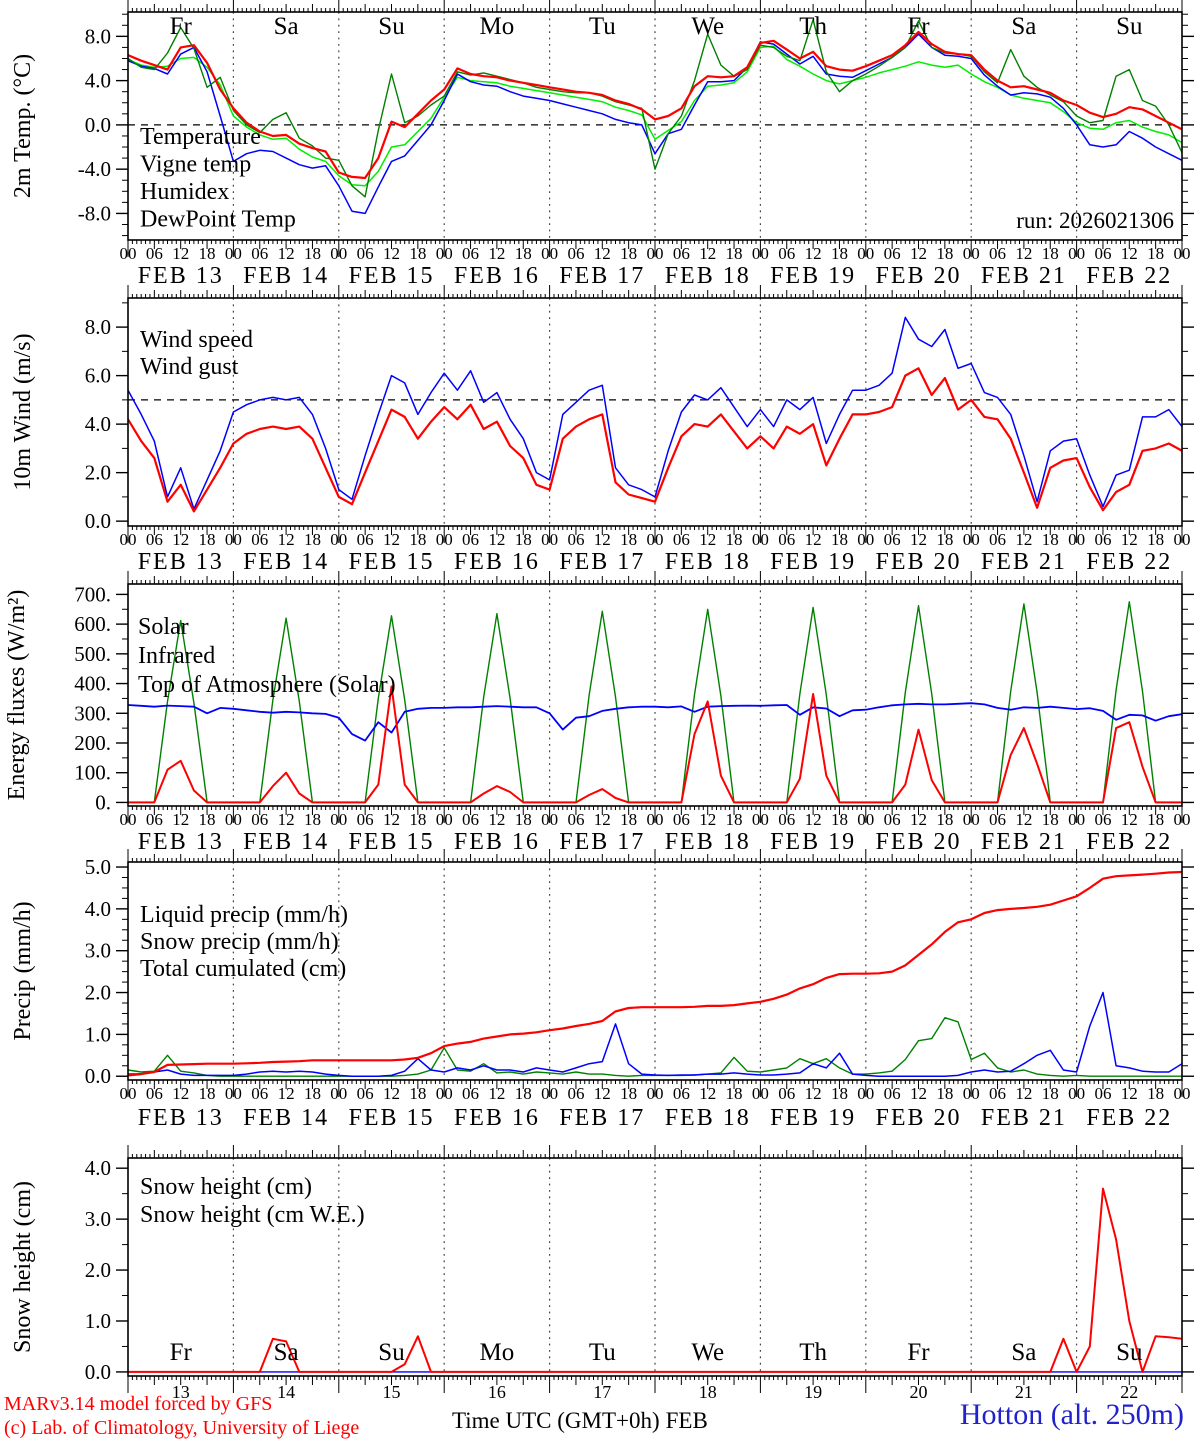 The image size is (1194, 1440). What do you see at coordinates (1129, 1352) in the screenshot?
I see `day-of-week-label: Su` at bounding box center [1129, 1352].